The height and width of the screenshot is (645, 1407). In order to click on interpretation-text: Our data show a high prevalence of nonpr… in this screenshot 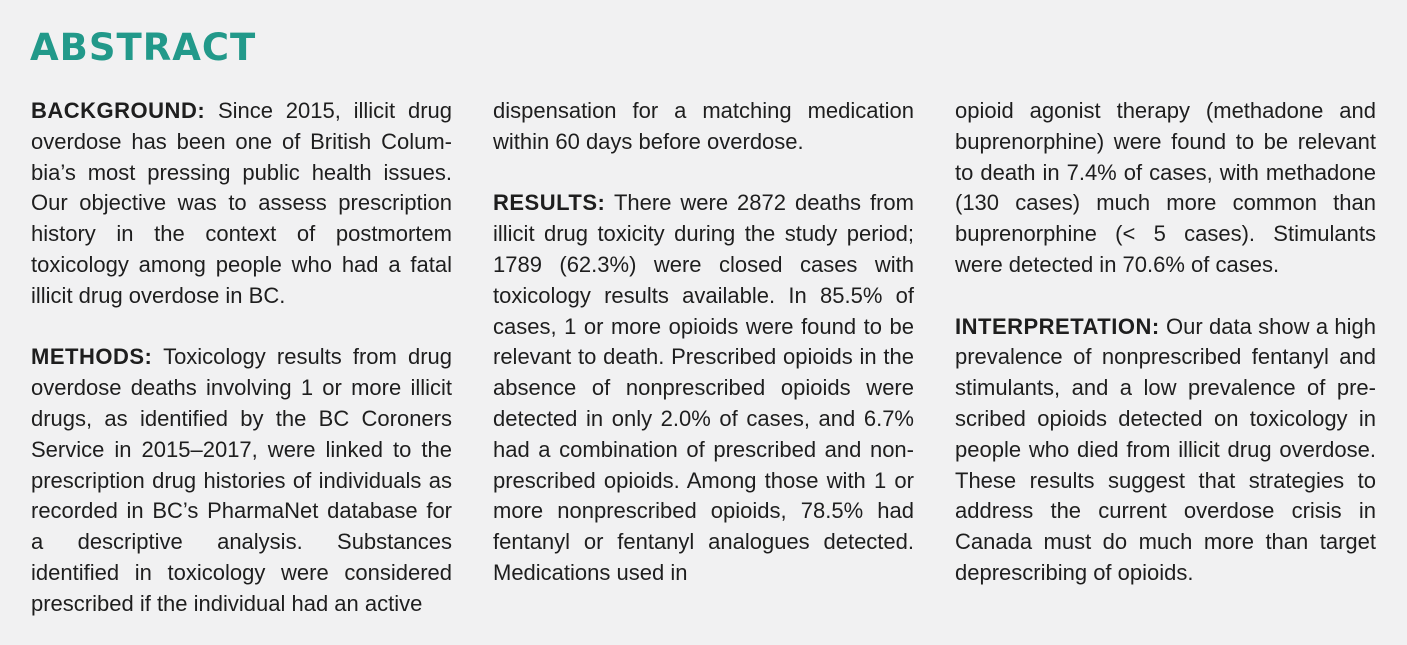, I will do `click(1165, 449)`.